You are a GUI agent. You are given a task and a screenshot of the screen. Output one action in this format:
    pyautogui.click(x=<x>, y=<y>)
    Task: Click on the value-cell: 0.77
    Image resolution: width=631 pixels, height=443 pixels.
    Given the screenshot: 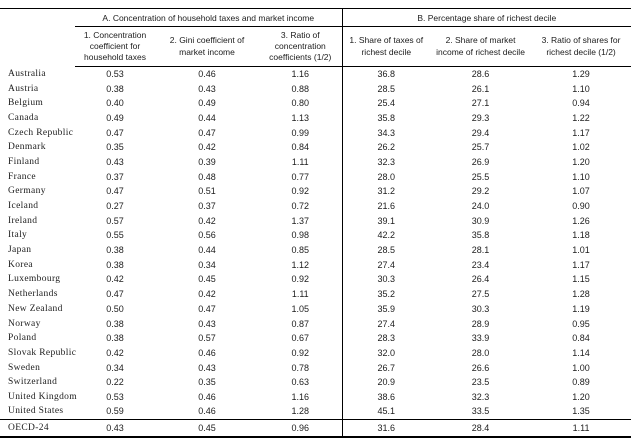 What is the action you would take?
    pyautogui.click(x=300, y=176)
    